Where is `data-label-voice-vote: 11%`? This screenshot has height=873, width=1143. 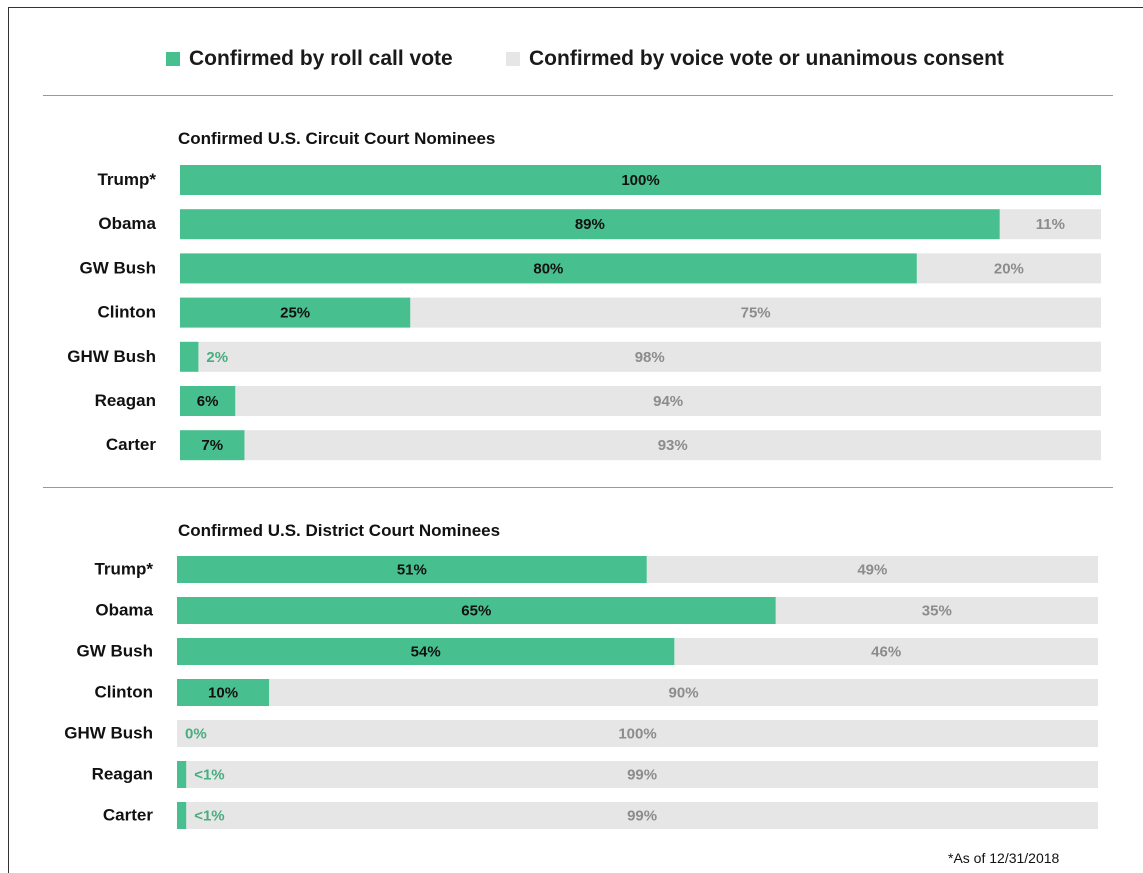 data-label-voice-vote: 11% is located at coordinates (1050, 224).